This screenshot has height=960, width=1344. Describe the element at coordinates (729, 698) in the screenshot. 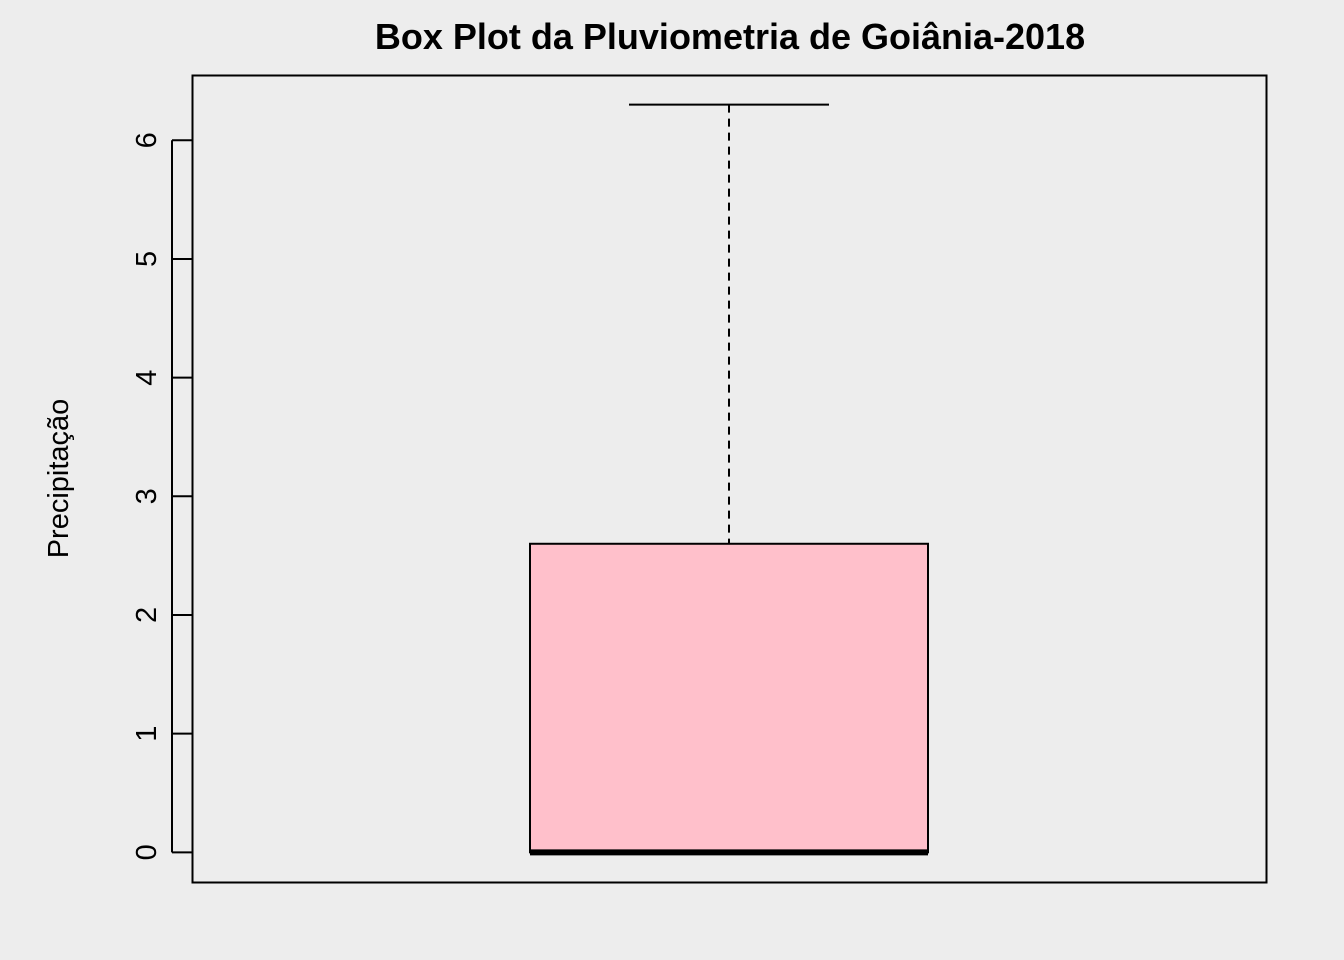

I see `iqr-box` at that location.